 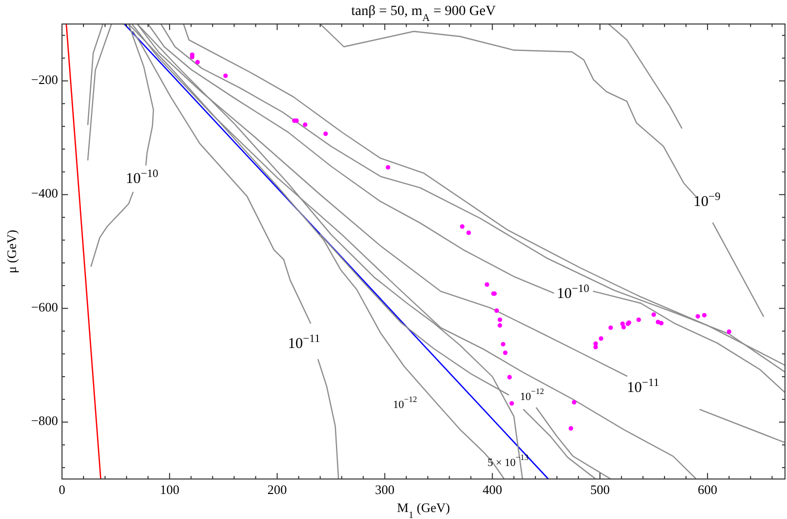 I want to click on chart-title: tanβ = 50, m$_{A}$ = 900 GeV, so click(x=423, y=14).